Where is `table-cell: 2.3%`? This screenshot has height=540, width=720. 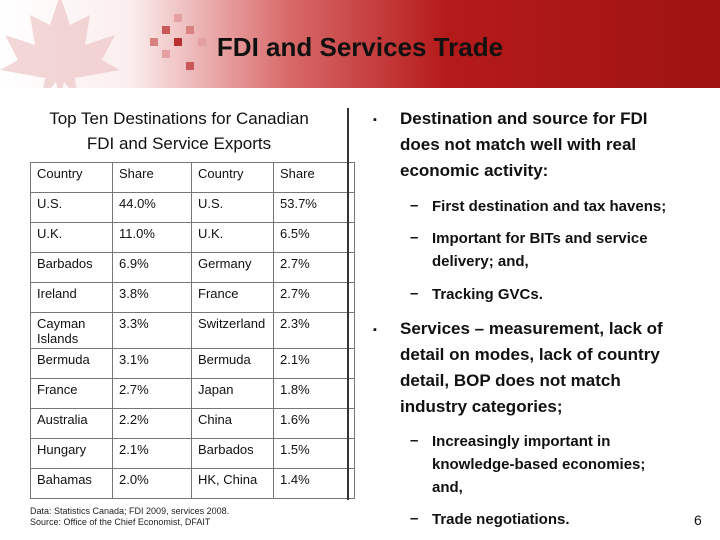 table-cell: 2.3% is located at coordinates (314, 330).